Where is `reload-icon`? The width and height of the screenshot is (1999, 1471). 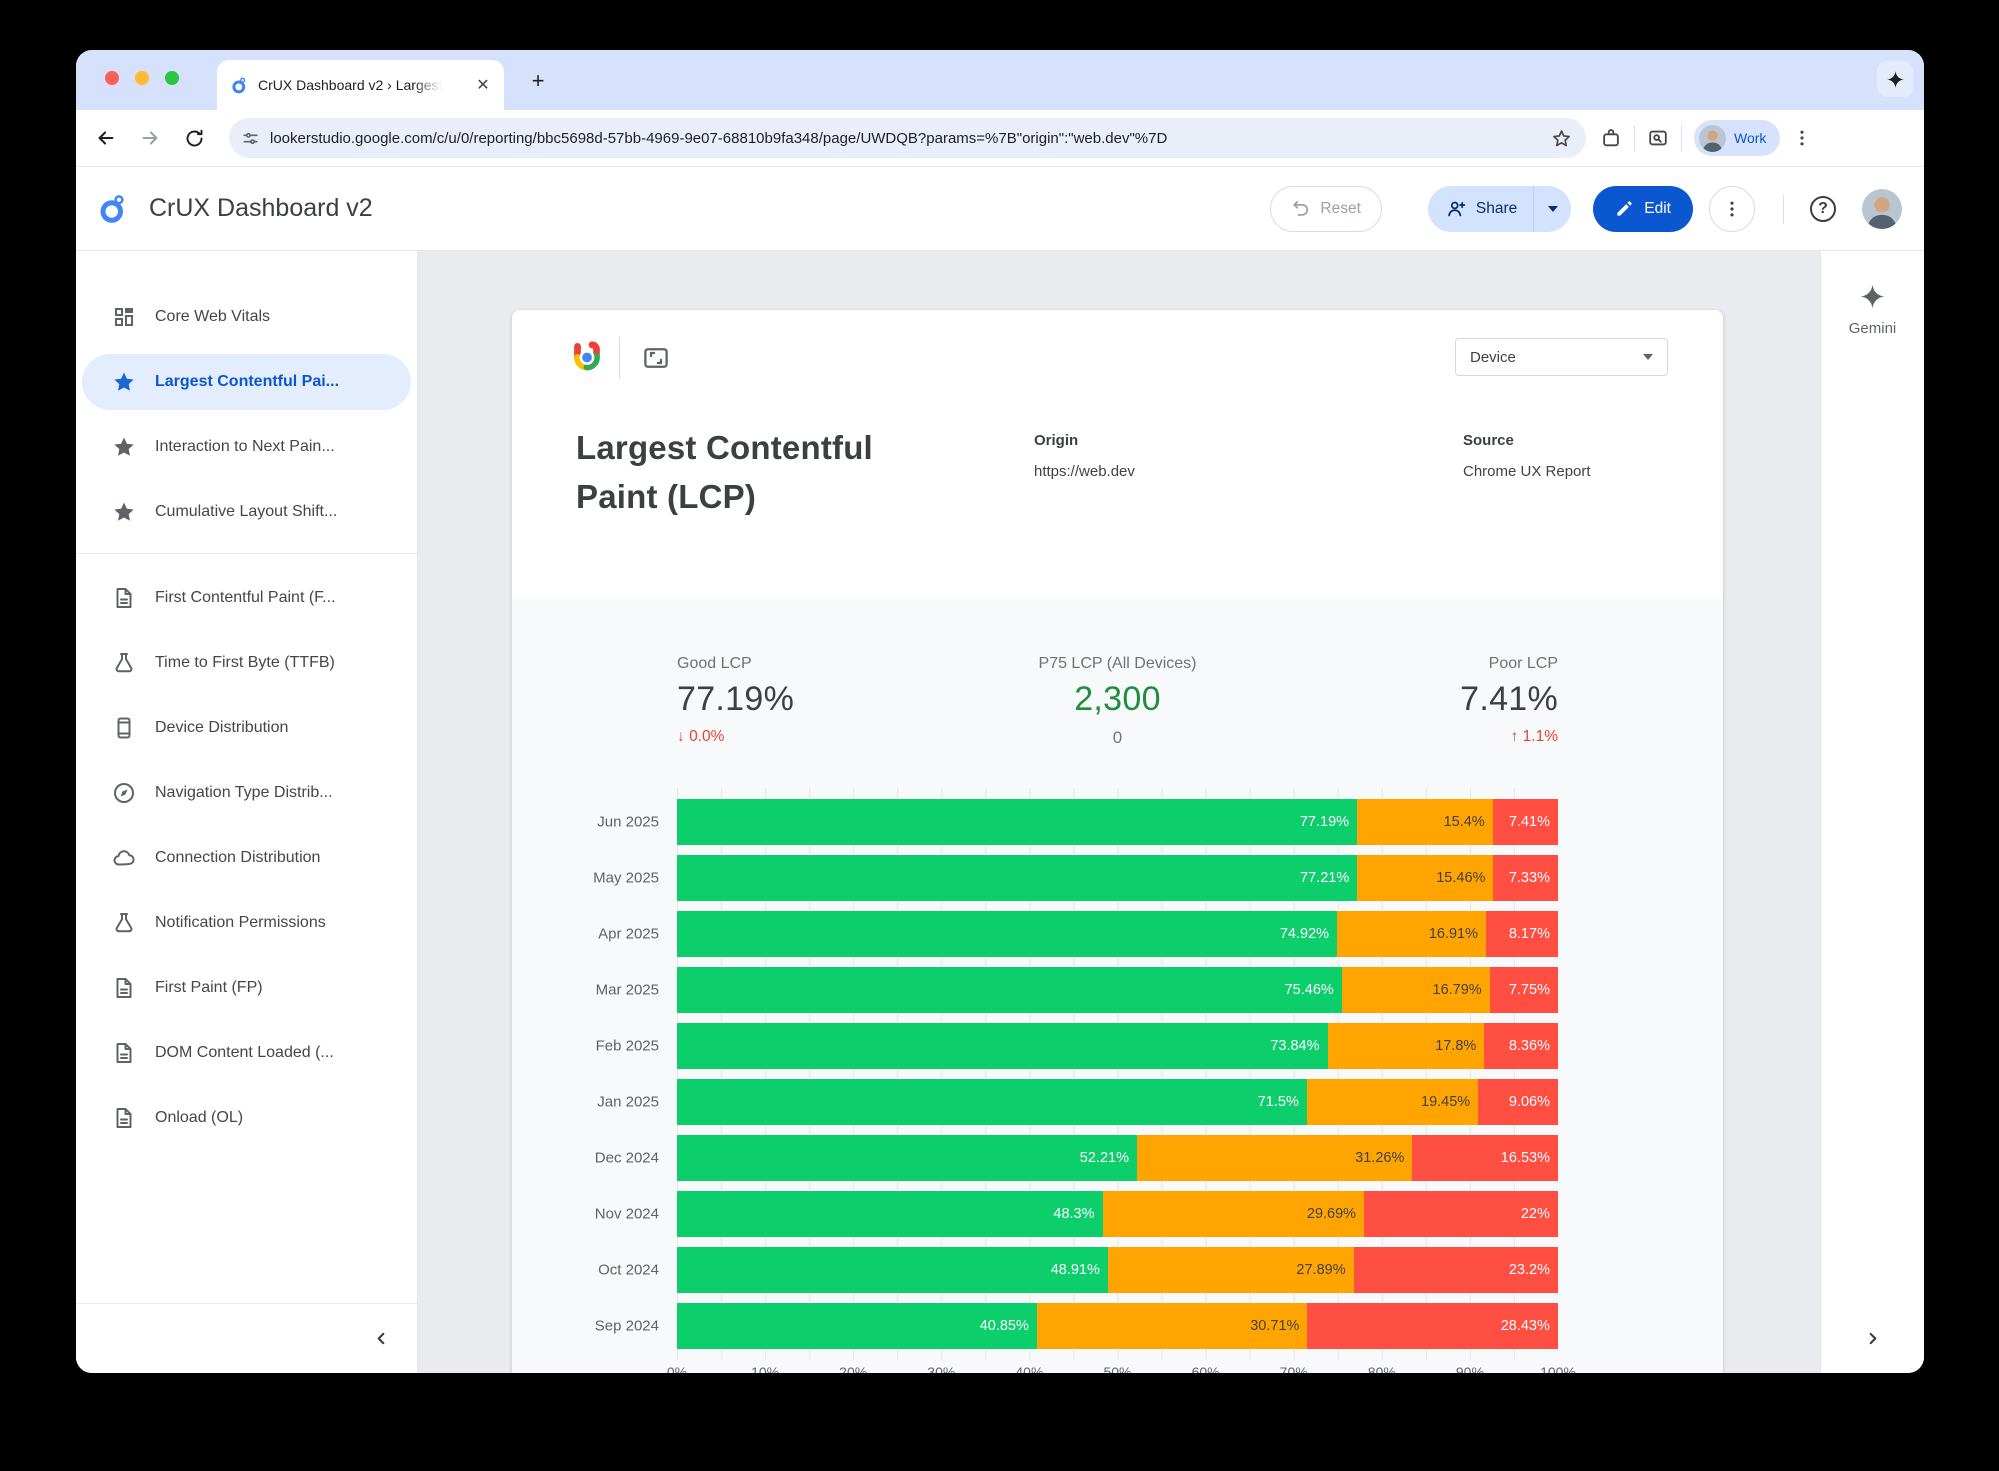 reload-icon is located at coordinates (194, 138).